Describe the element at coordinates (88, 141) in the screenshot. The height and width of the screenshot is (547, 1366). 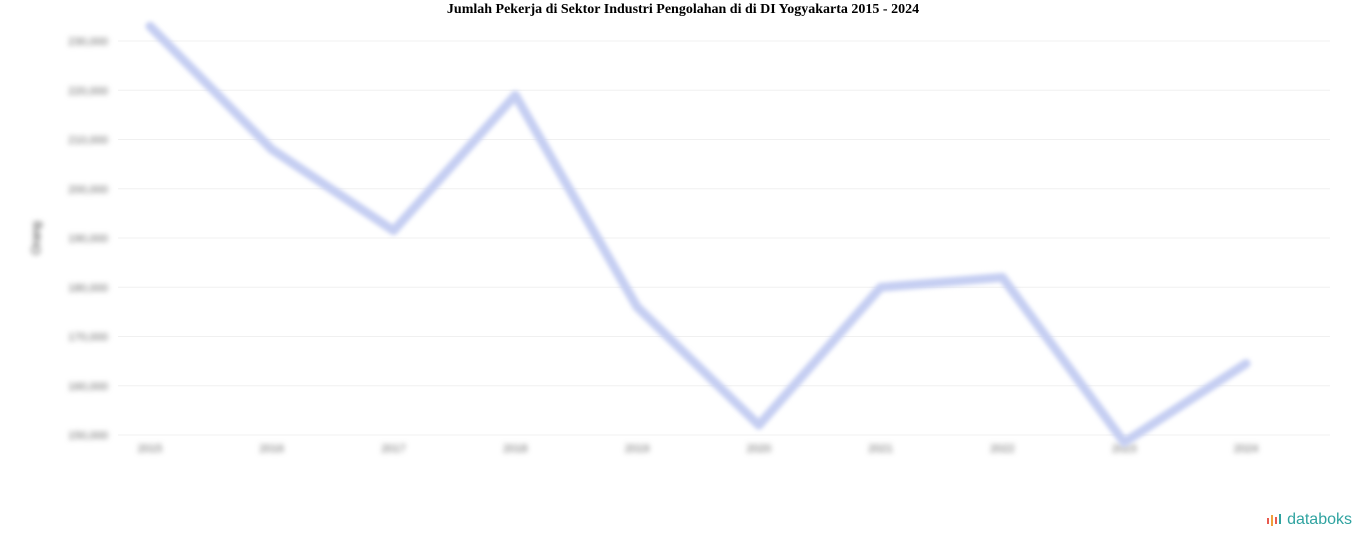
I see `y-tick-label: 210,000` at that location.